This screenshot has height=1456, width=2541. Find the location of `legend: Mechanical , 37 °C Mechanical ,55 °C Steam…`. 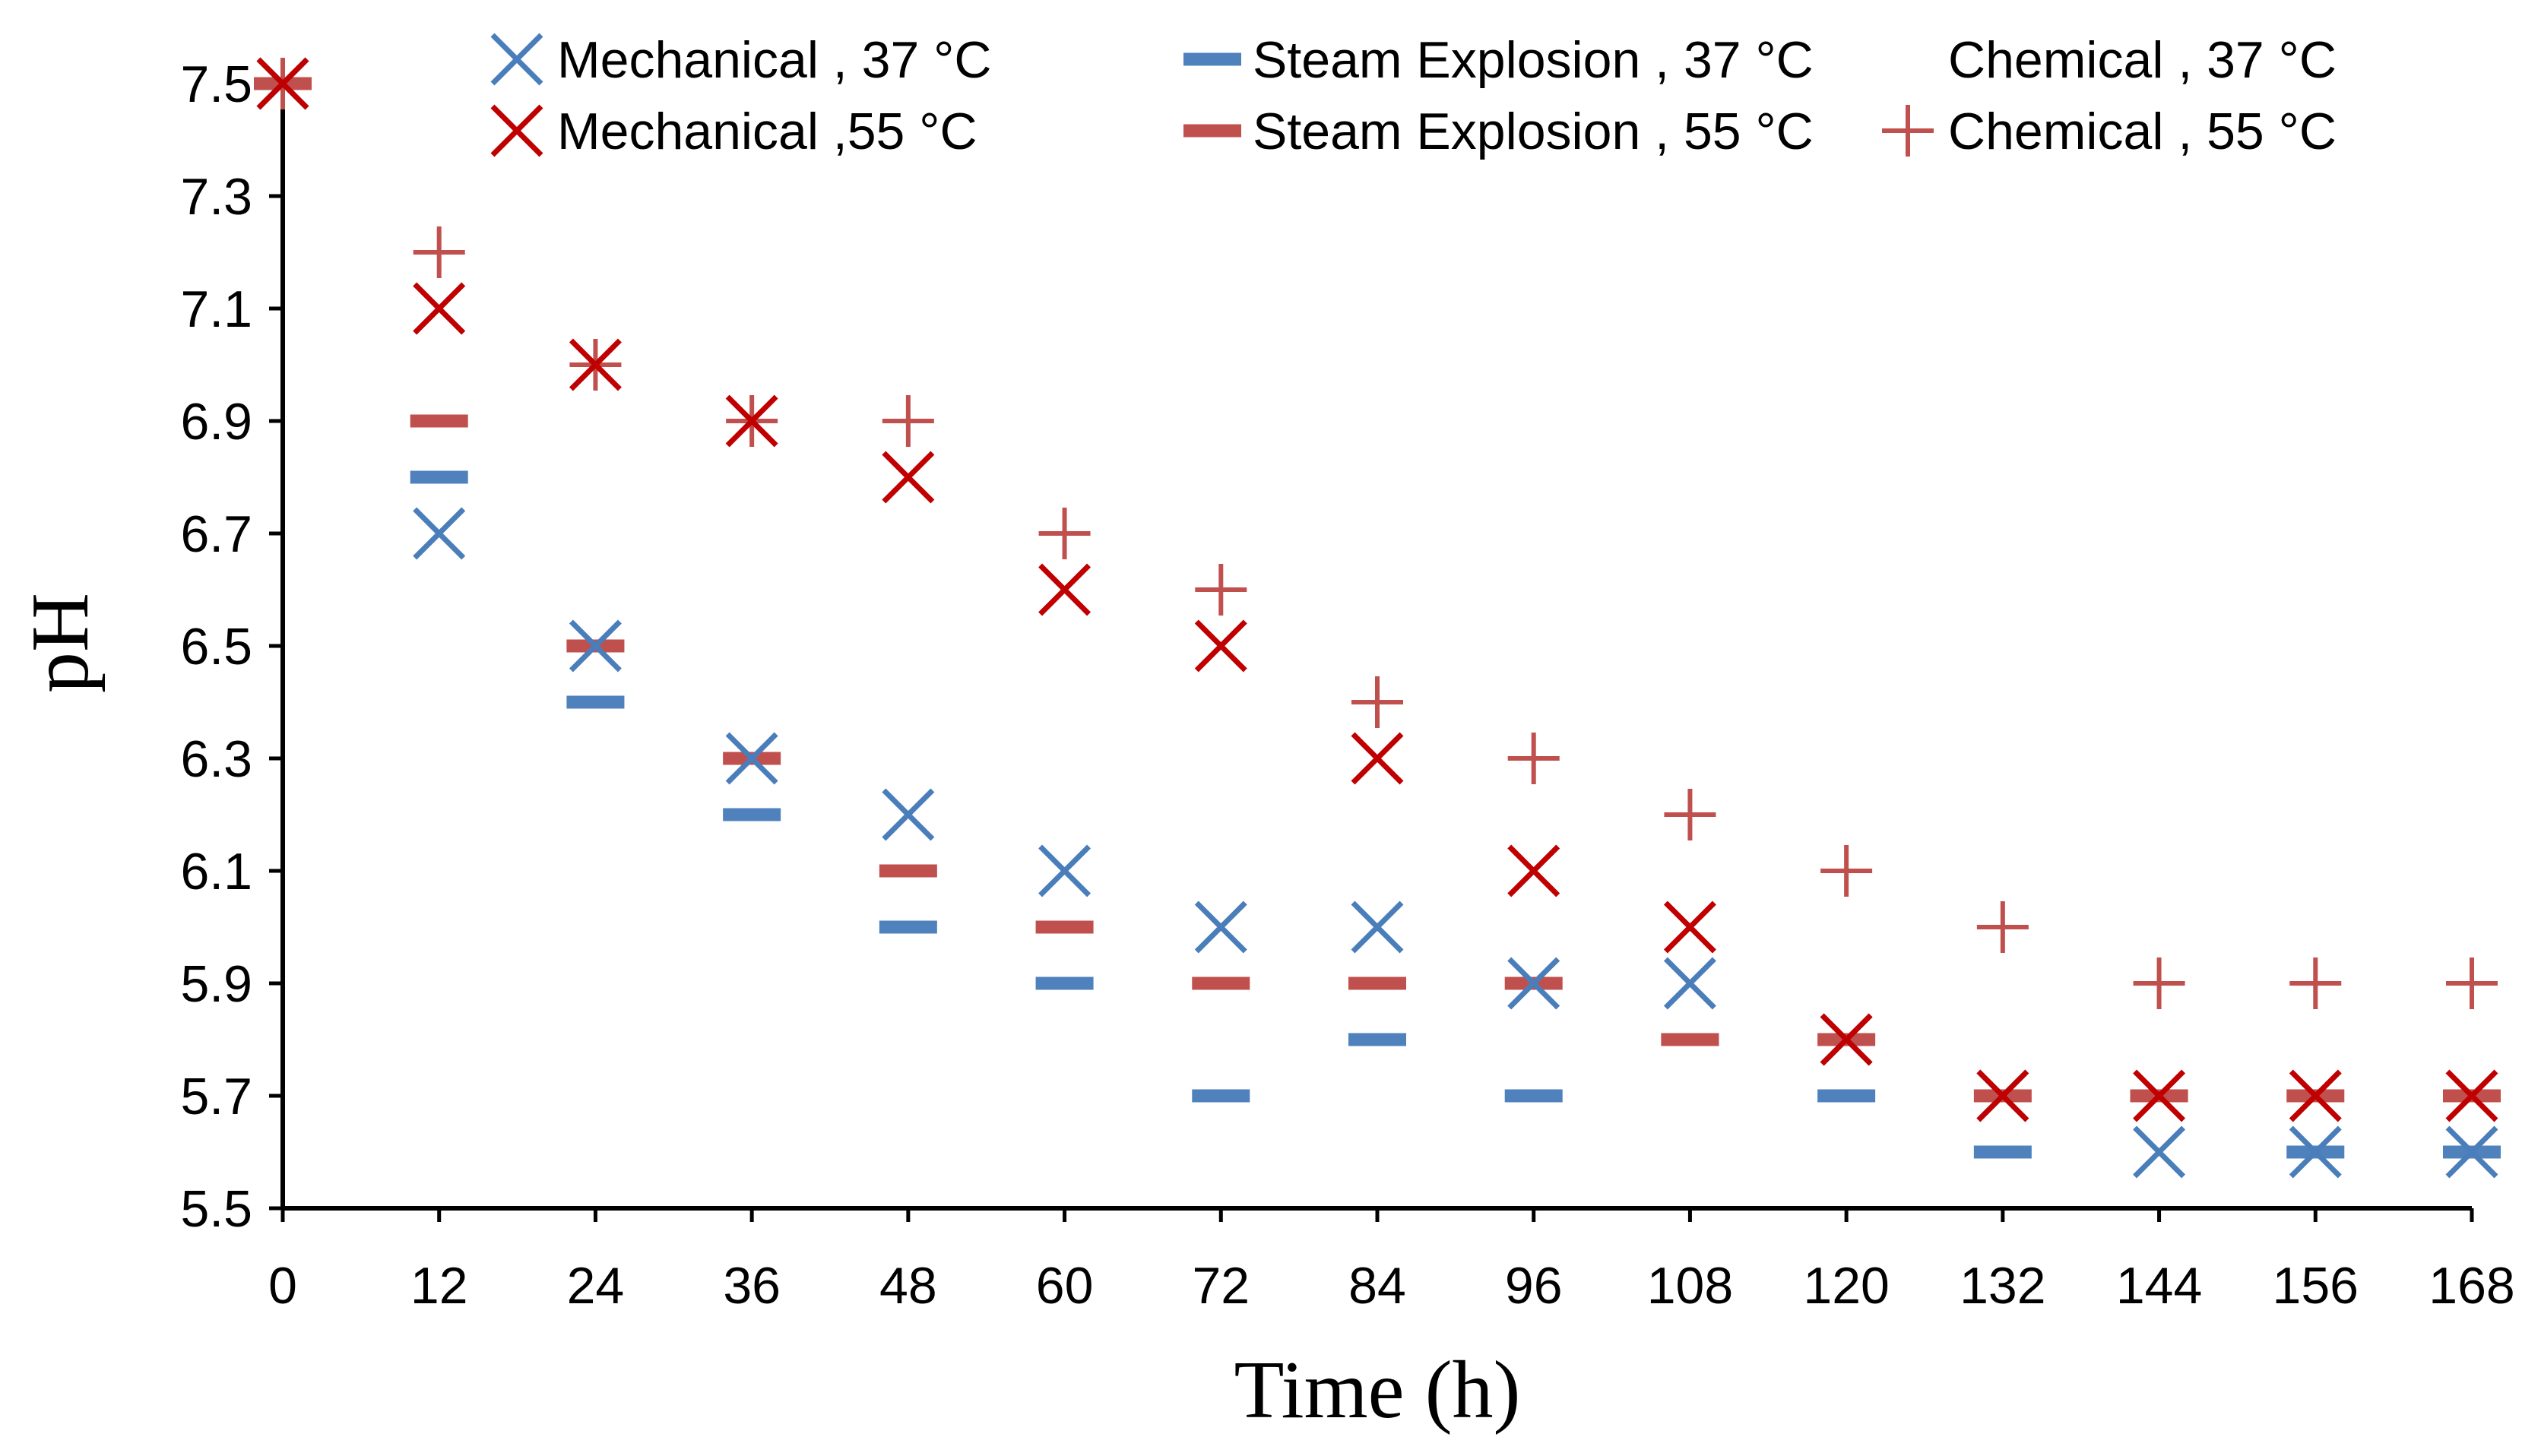

legend: Mechanical , 37 °C Mechanical ,55 °C Steam… is located at coordinates (1413, 95).